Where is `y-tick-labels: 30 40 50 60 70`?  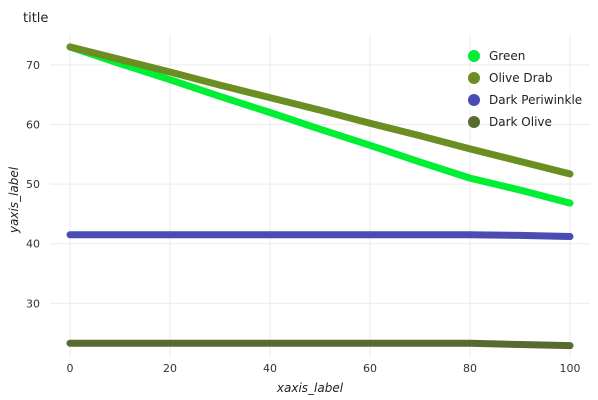 y-tick-labels: 30 40 50 60 70 is located at coordinates (33, 185).